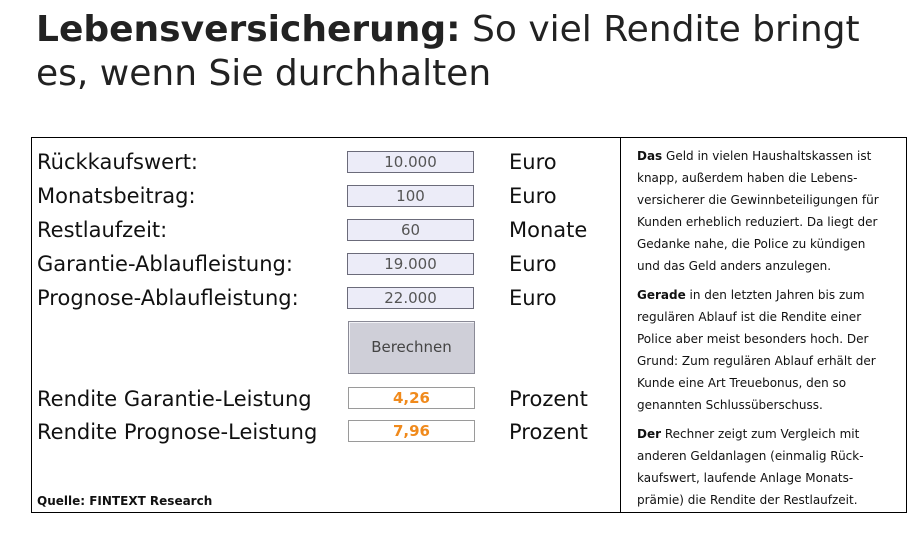 This screenshot has height=546, width=919. What do you see at coordinates (177, 432) in the screenshot?
I see `label-rendite-prognose: Rendite Prognose-Leistung` at bounding box center [177, 432].